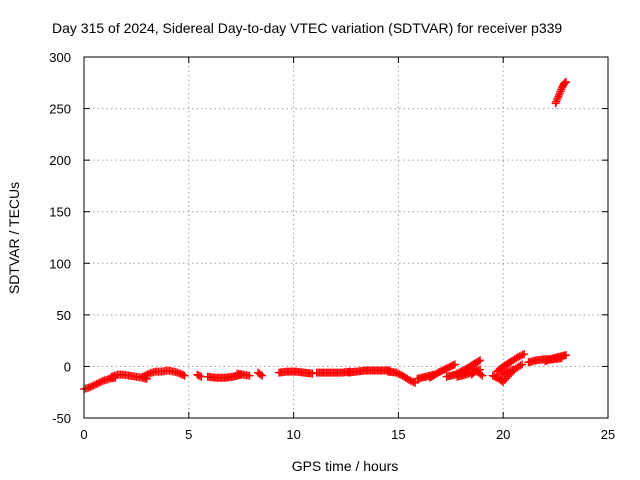 The image size is (640, 480). I want to click on y-tick-label: 50, so click(64, 315).